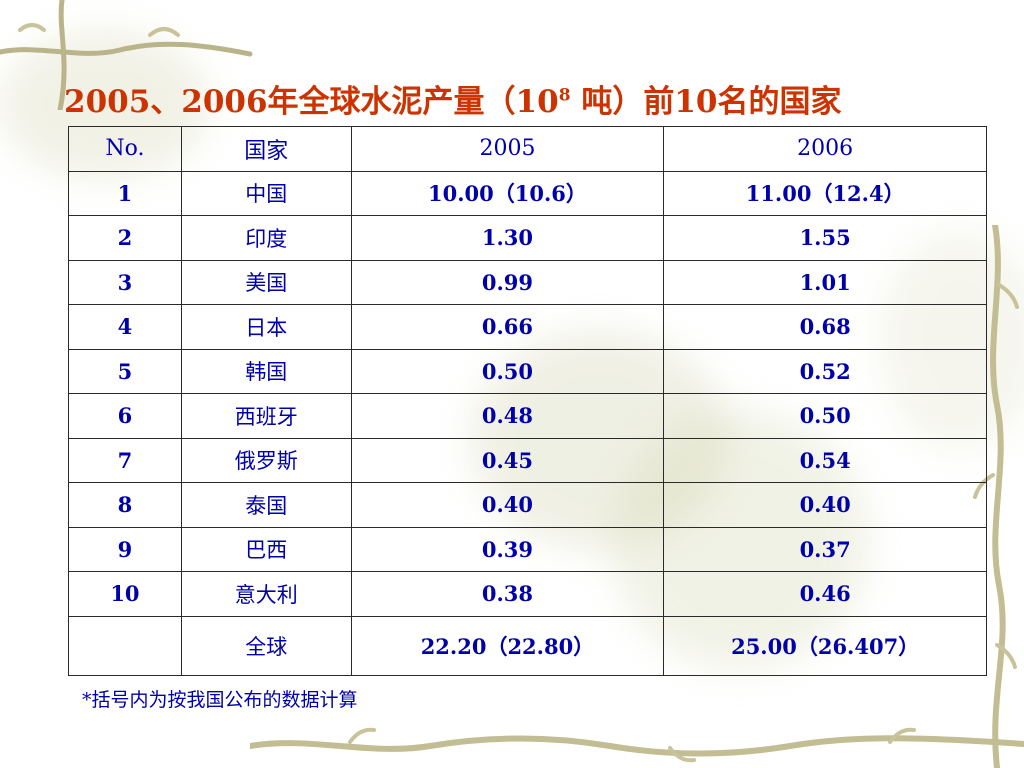 The width and height of the screenshot is (1024, 768). What do you see at coordinates (266, 549) in the screenshot?
I see `cell-country: 巴西` at bounding box center [266, 549].